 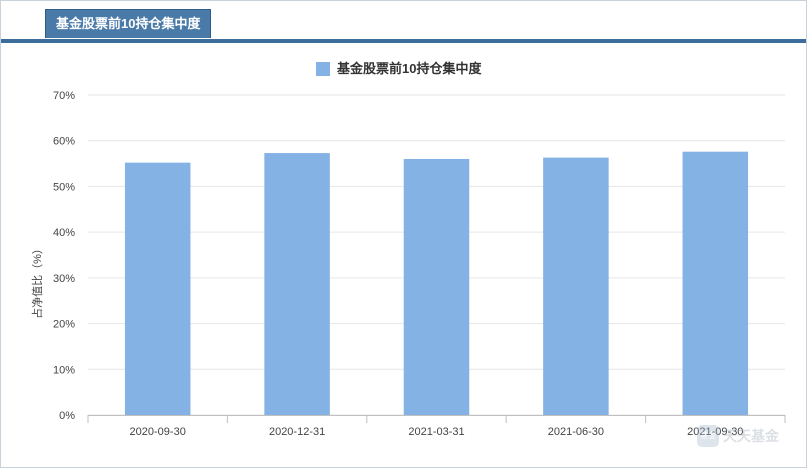 I want to click on x-tick-label: 2021-06-30, so click(x=576, y=432).